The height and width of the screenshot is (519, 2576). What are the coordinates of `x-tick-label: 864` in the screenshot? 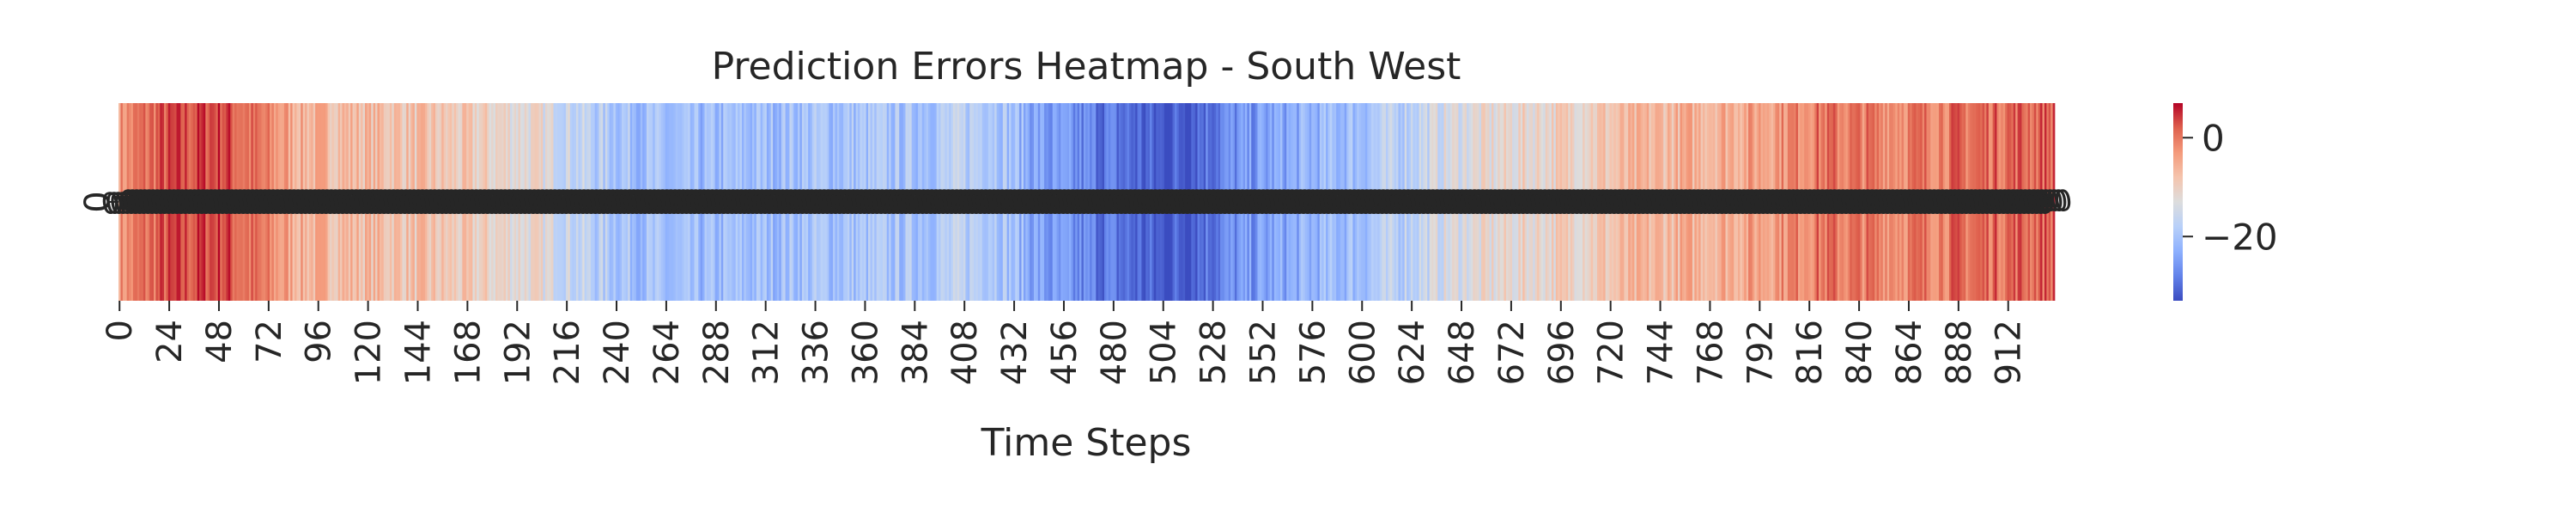 It's located at (1909, 352).